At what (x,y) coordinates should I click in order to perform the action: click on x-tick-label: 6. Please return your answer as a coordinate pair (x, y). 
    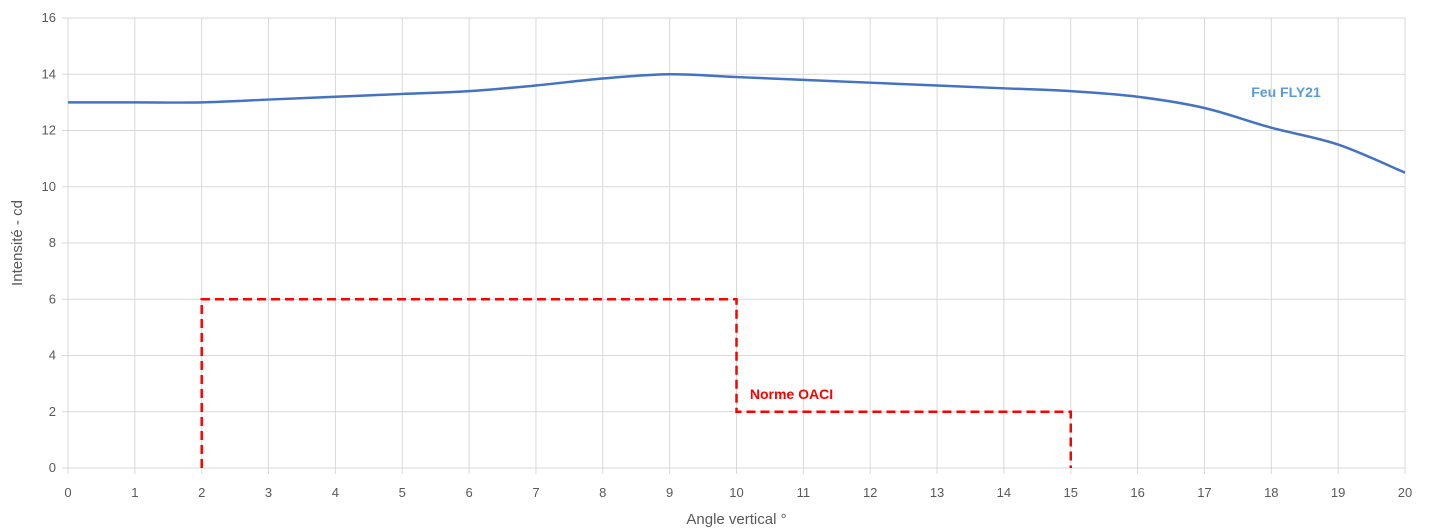
    Looking at the image, I should click on (468, 492).